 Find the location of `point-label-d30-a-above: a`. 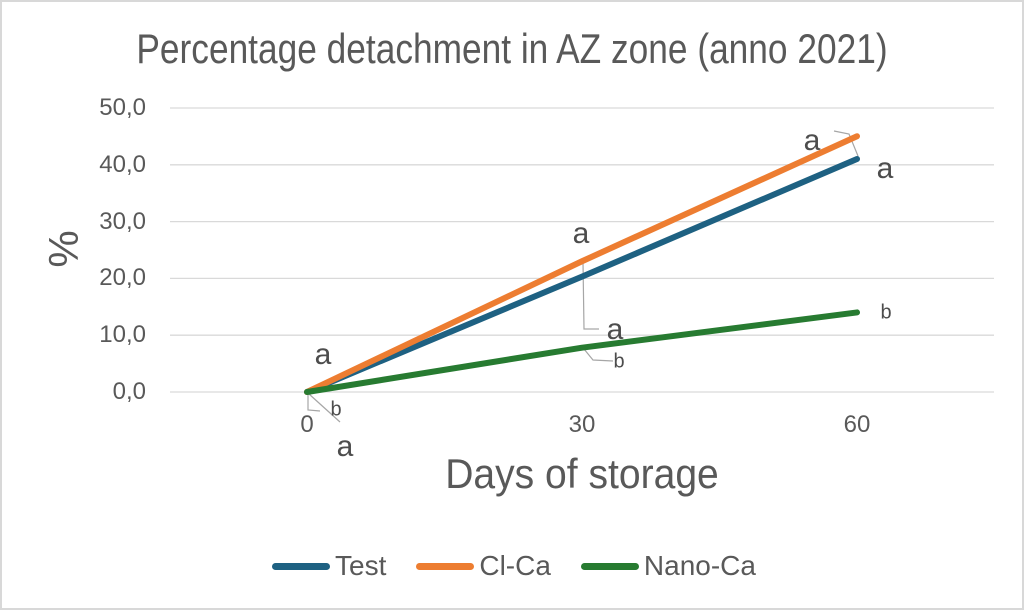

point-label-d30-a-above: a is located at coordinates (581, 233).